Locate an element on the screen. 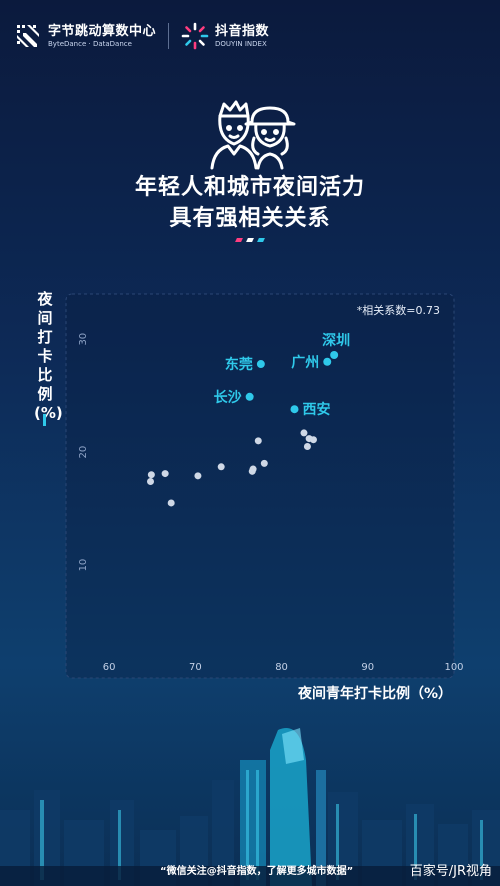  x-tick-label: 90 is located at coordinates (367, 667).